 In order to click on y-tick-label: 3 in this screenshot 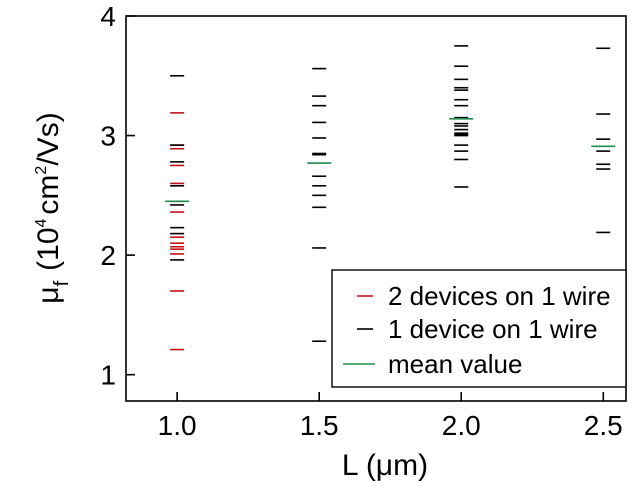, I will do `click(108, 136)`.